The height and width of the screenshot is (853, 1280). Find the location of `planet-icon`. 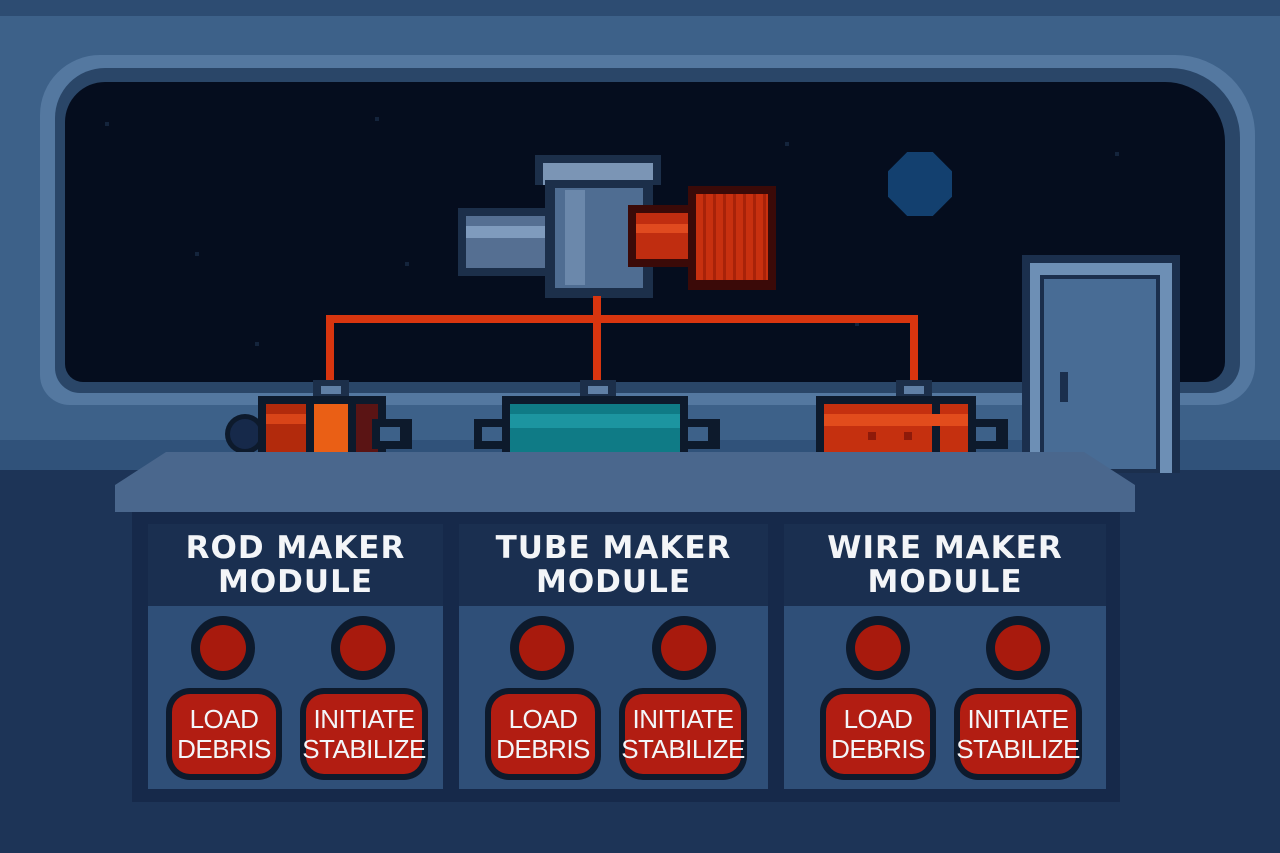

planet-icon is located at coordinates (920, 184).